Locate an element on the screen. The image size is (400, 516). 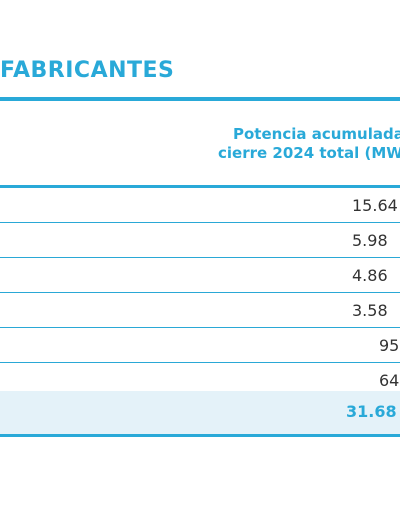
total-row: 31.68 is located at coordinates (200, 412).